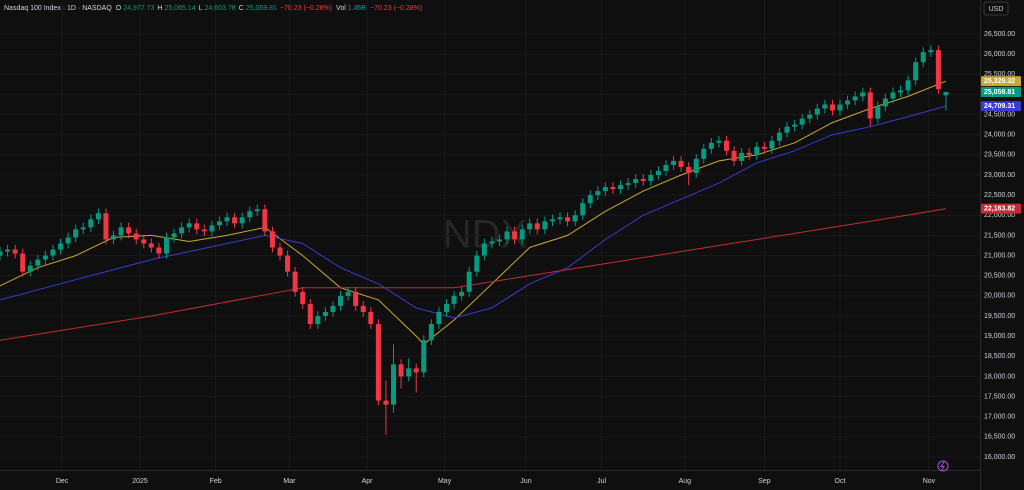  What do you see at coordinates (999, 34) in the screenshot?
I see `y-tick-label: 26,500.00` at bounding box center [999, 34].